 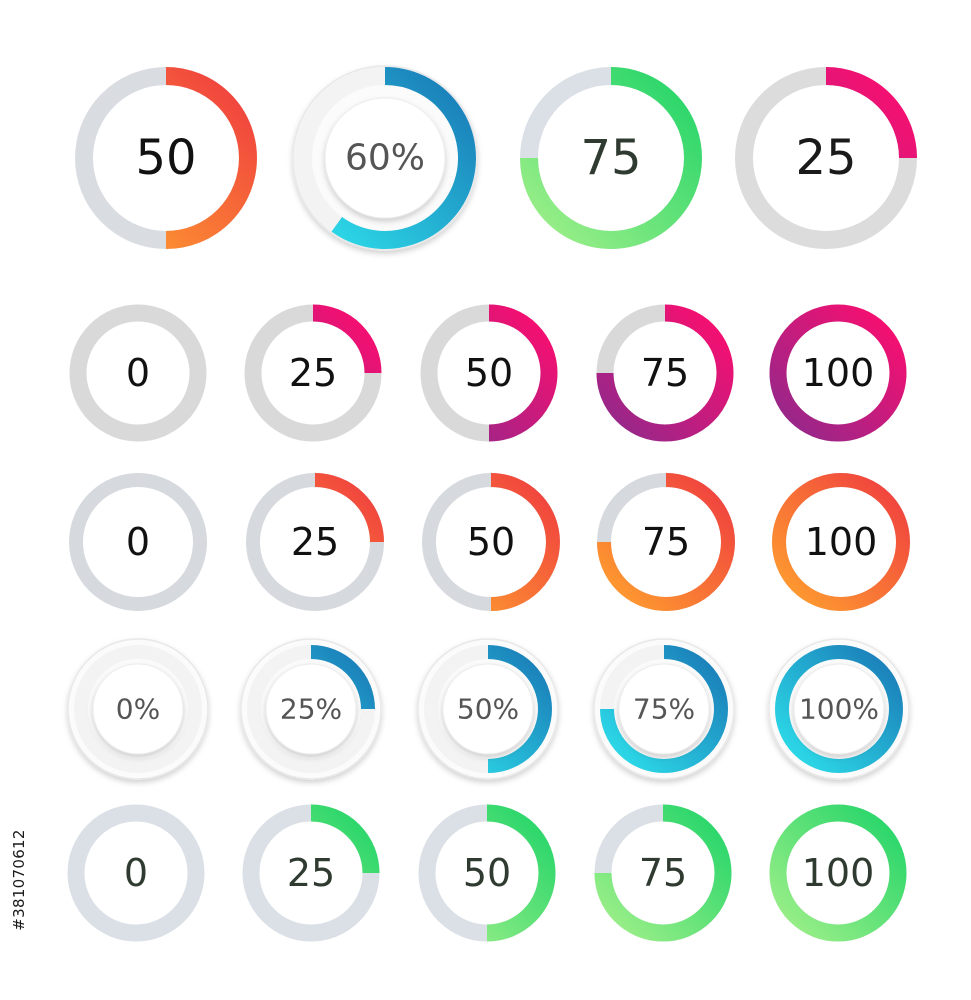 I want to click on progress-ring: 75%, so click(x=664, y=709).